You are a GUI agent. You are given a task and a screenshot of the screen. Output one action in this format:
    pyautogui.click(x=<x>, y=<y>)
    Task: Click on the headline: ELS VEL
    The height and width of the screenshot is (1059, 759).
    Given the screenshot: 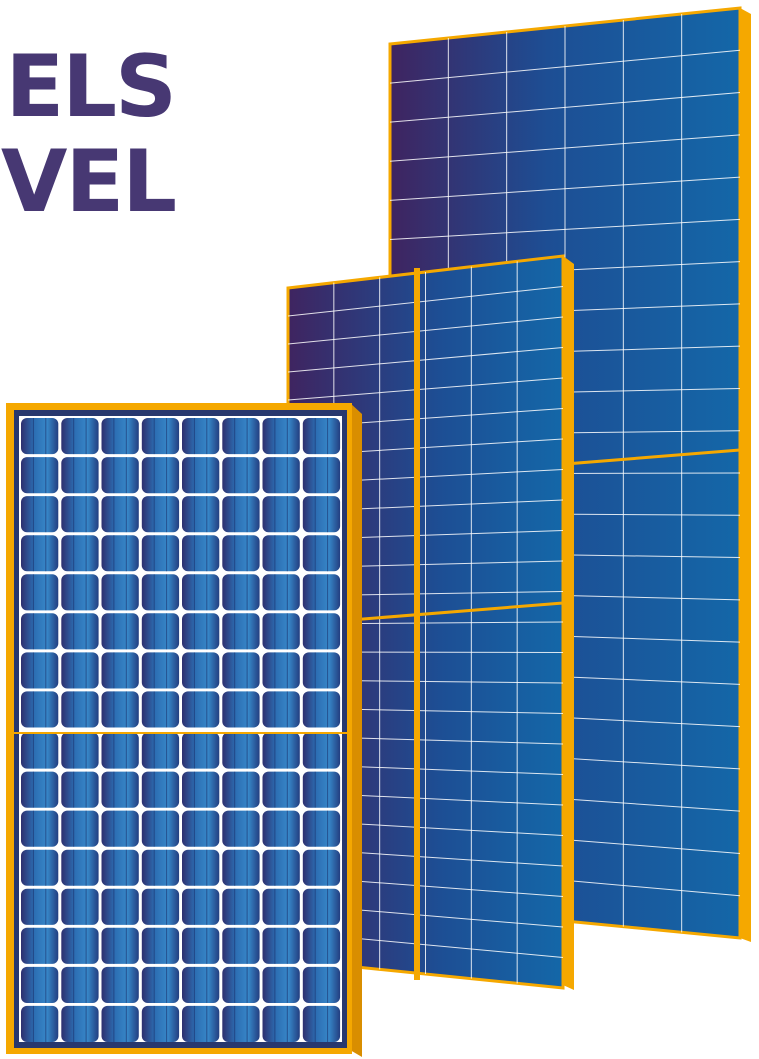 What is the action you would take?
    pyautogui.click(x=87, y=135)
    